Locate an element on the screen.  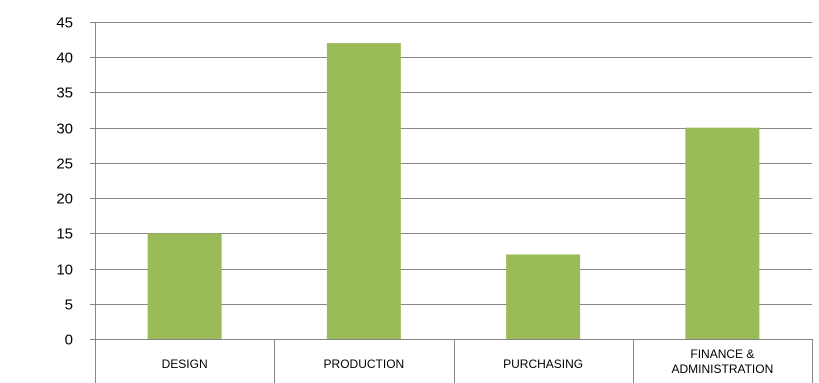
x-category-label: ADMINISTRATION is located at coordinates (722, 369).